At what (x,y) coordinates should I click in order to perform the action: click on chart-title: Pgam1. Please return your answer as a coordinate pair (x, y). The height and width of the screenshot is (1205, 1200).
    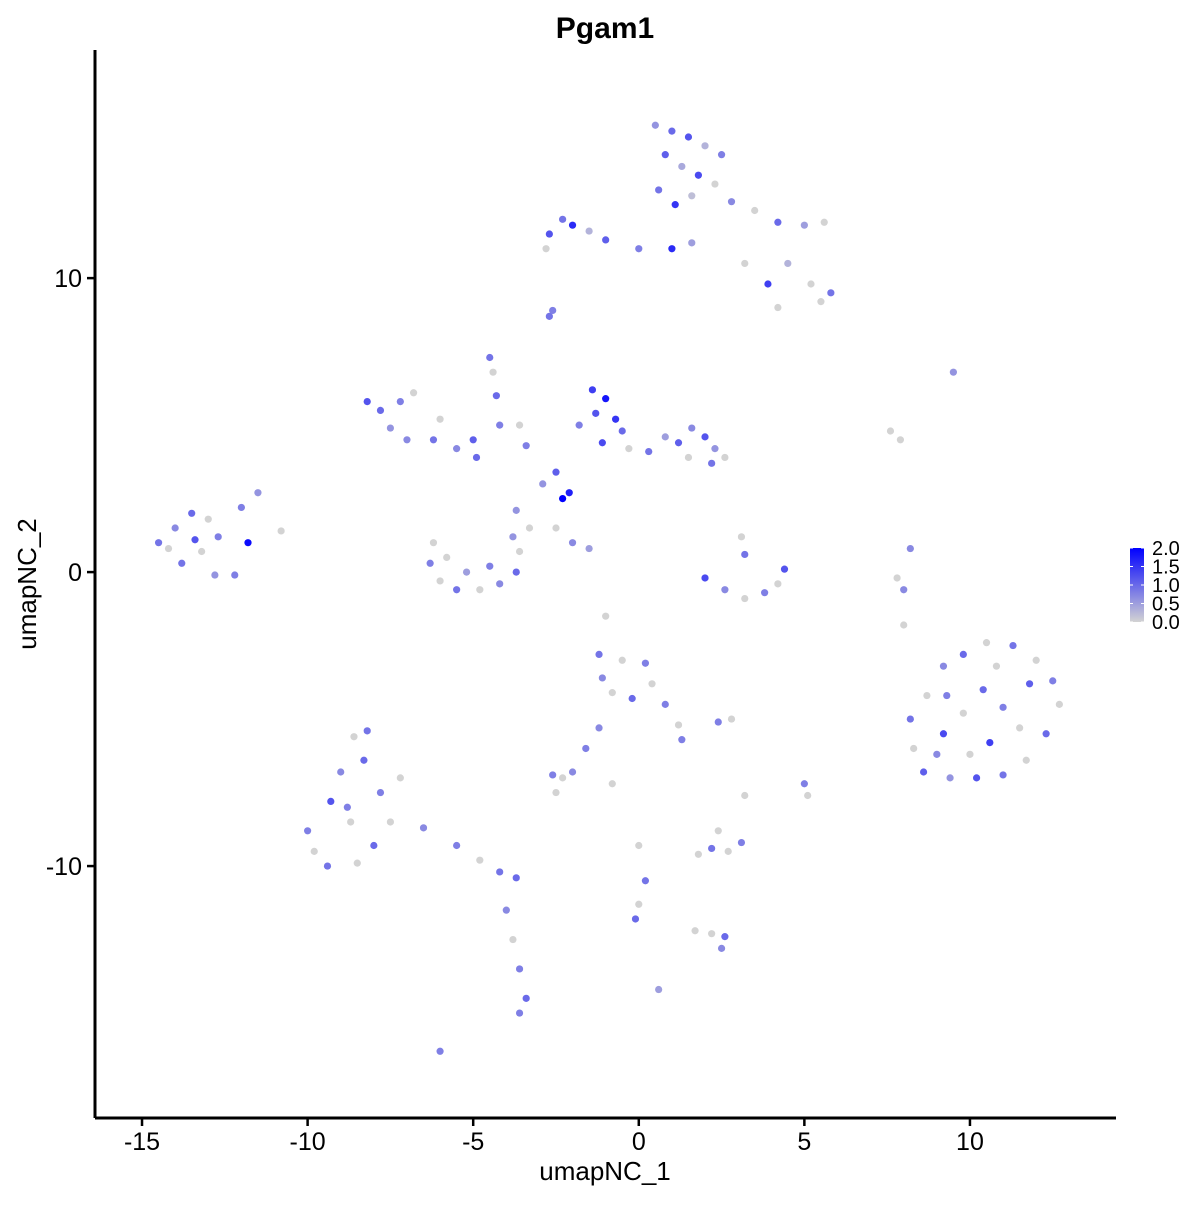
    Looking at the image, I should click on (605, 28).